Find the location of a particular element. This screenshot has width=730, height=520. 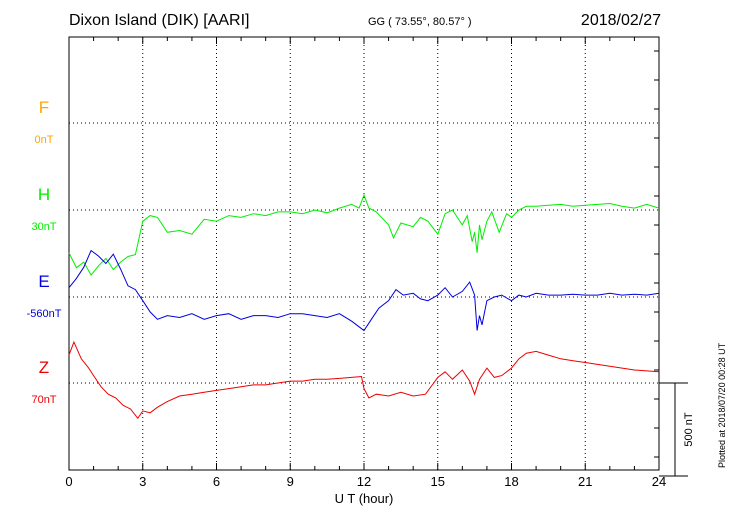

series-baseline-e: -560nT is located at coordinates (44, 314).